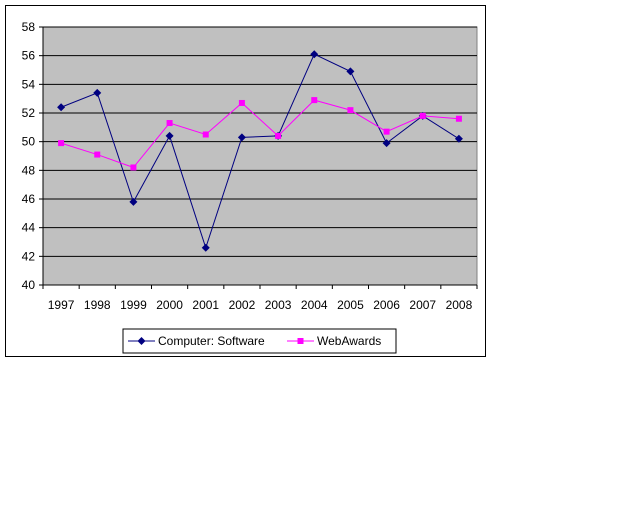 Image resolution: width=640 pixels, height=512 pixels. Describe the element at coordinates (29, 228) in the screenshot. I see `y-tick-label: 44` at that location.